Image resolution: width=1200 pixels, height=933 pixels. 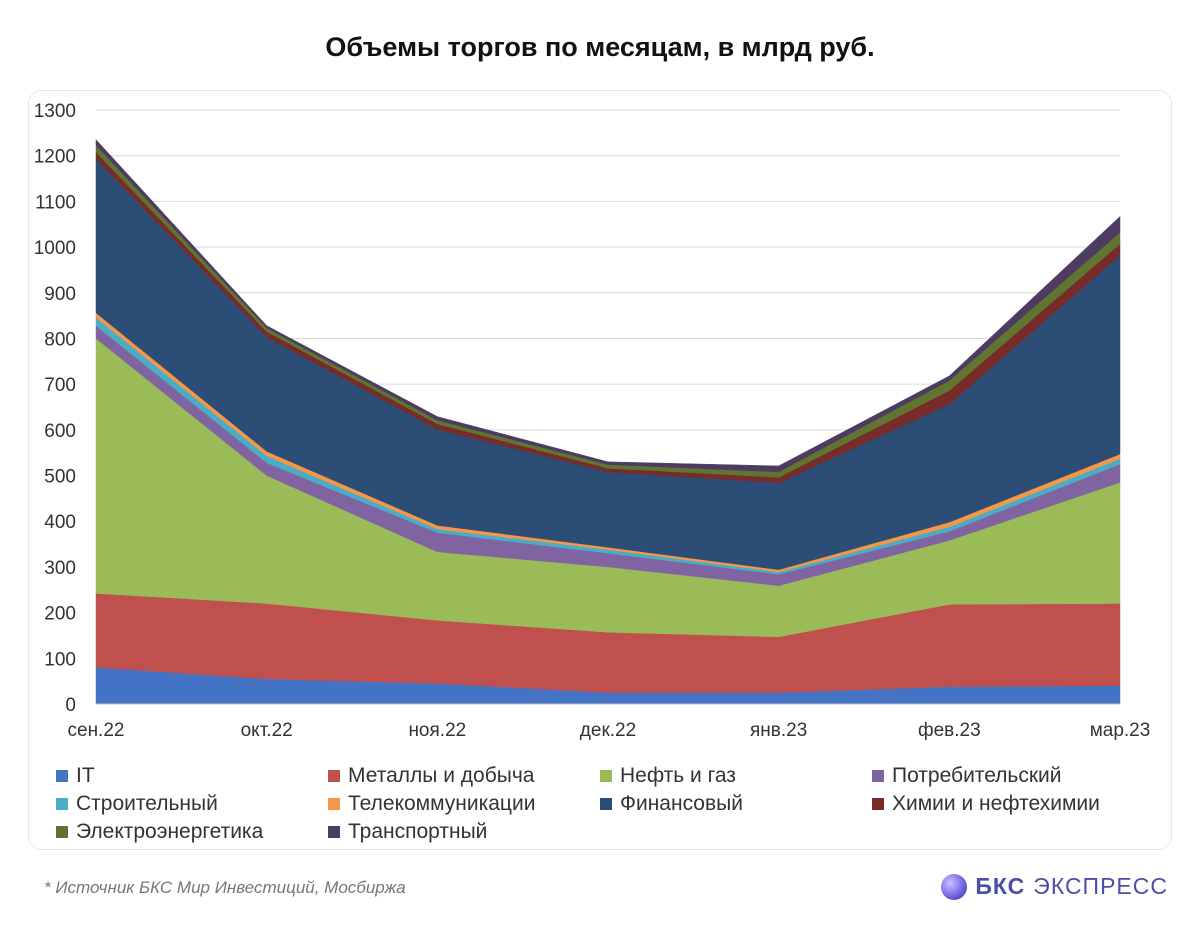 What do you see at coordinates (60, 385) in the screenshot?
I see `y-tick-label: 700` at bounding box center [60, 385].